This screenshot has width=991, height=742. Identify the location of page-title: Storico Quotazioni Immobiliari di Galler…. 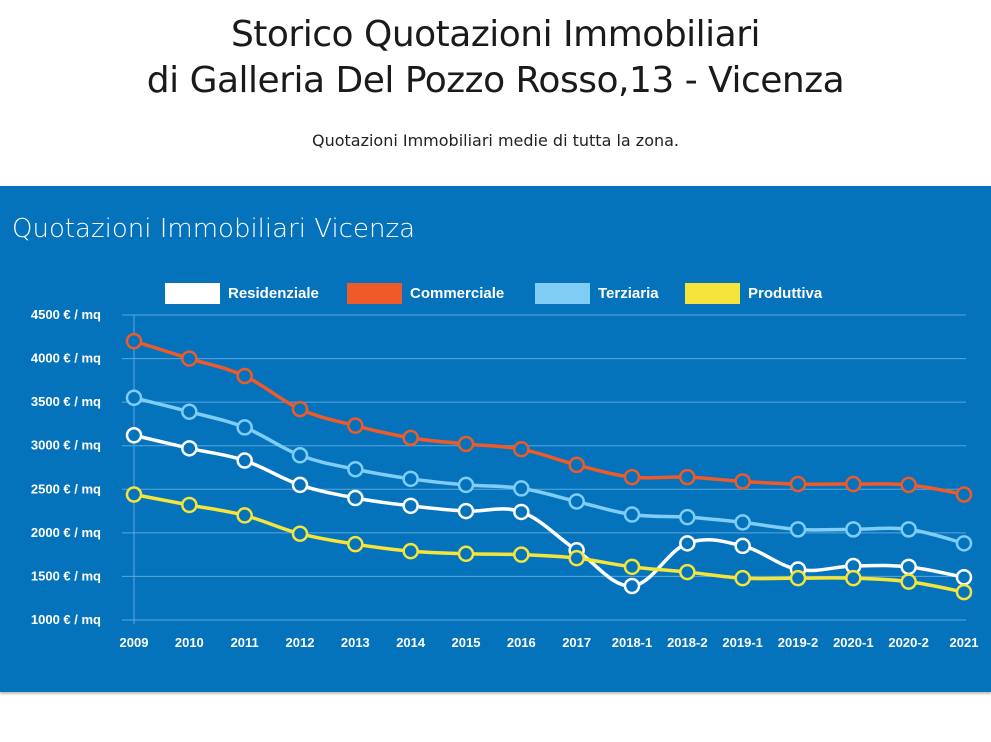
(495, 58).